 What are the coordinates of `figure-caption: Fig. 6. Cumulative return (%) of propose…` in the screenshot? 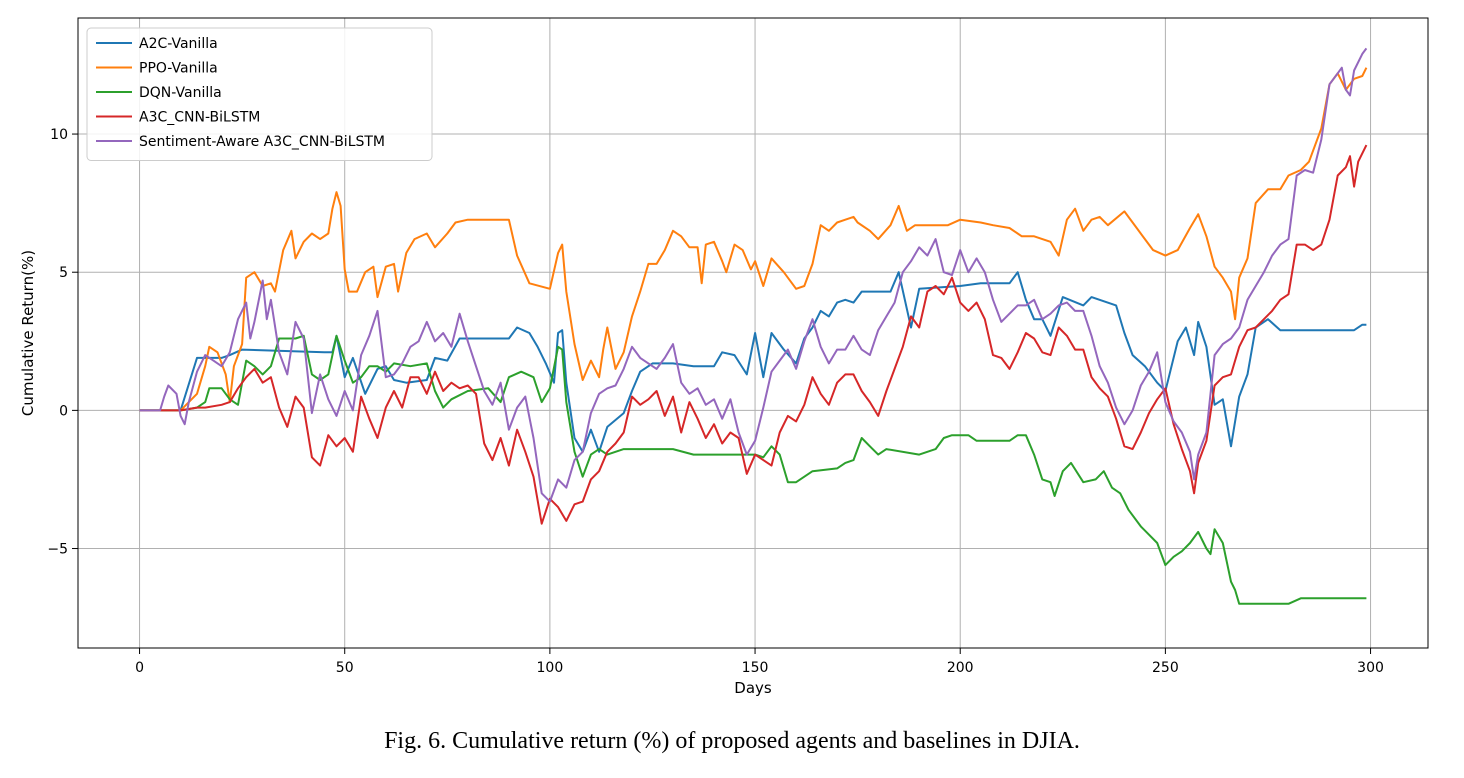 It's located at (732, 741).